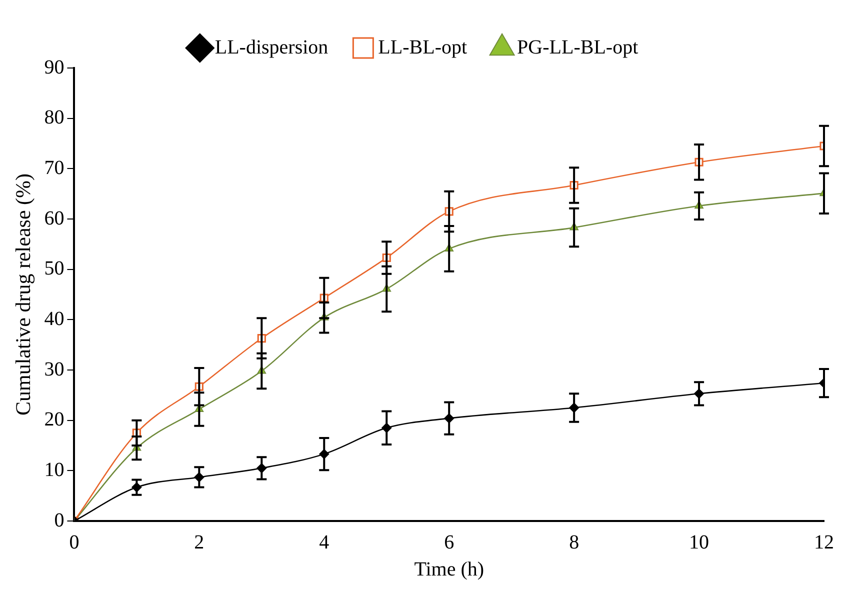 The image size is (845, 590). What do you see at coordinates (578, 47) in the screenshot?
I see `legend-label: PG-LL-BL-opt` at bounding box center [578, 47].